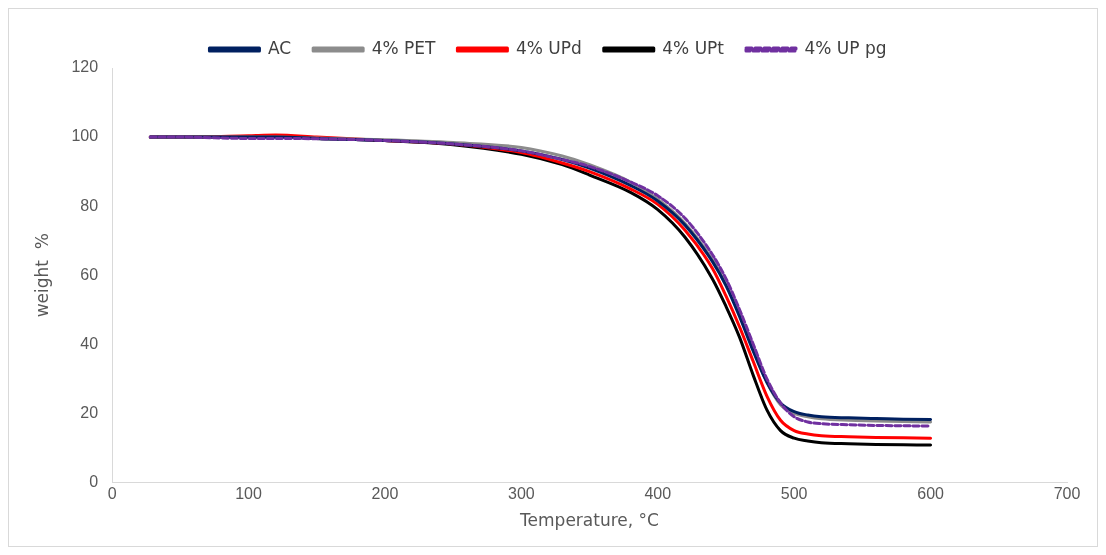 The height and width of the screenshot is (555, 1106). I want to click on y-axis-title: weight %, so click(41, 275).